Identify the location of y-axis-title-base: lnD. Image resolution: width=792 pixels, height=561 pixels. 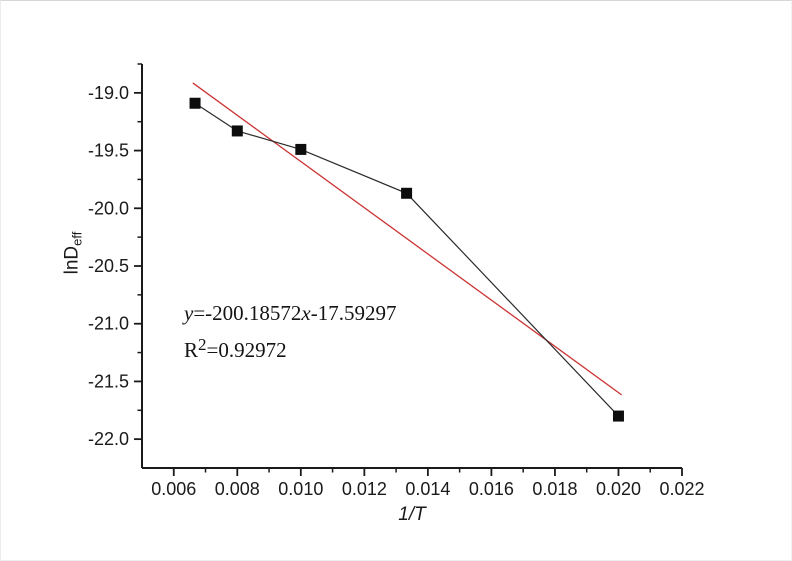
(72, 260).